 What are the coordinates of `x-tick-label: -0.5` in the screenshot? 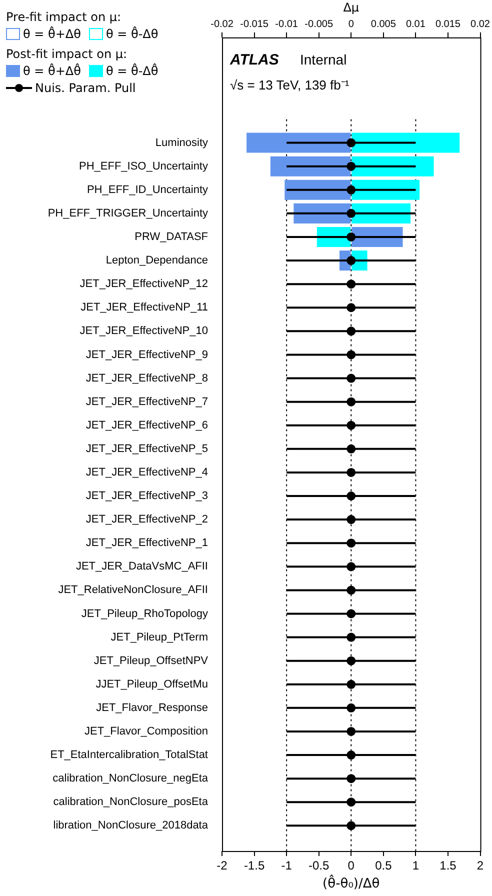 It's located at (319, 865).